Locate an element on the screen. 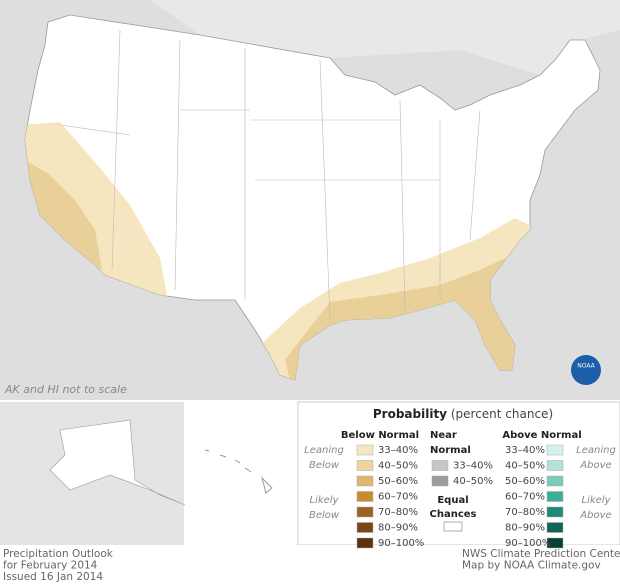 This screenshot has height=585, width=620. noaa-logo is located at coordinates (586, 370).